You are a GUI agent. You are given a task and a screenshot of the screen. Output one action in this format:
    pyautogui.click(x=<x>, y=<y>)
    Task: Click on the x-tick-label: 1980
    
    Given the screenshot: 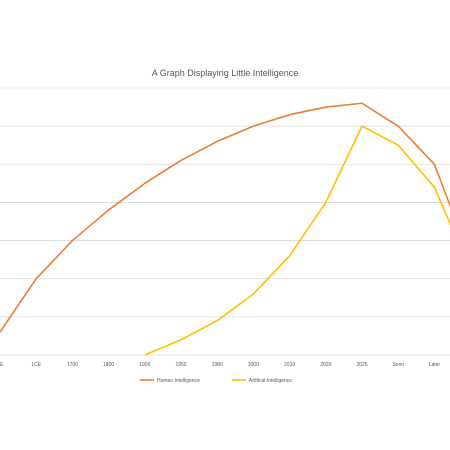 What is the action you would take?
    pyautogui.click(x=217, y=365)
    